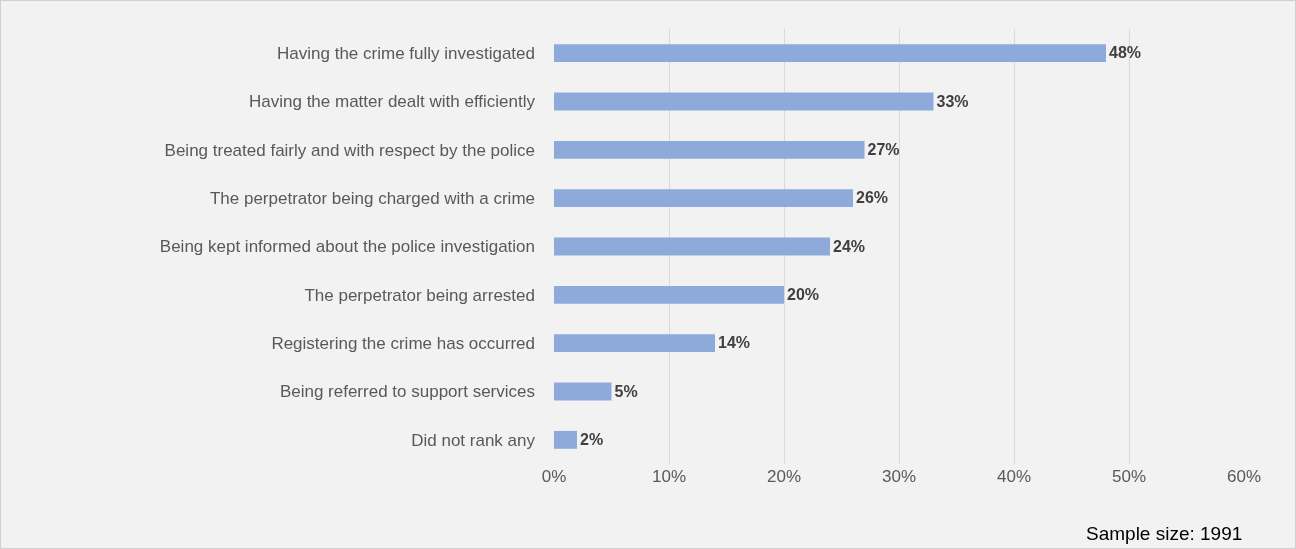  Describe the element at coordinates (883, 150) in the screenshot. I see `data-label: 27%` at that location.